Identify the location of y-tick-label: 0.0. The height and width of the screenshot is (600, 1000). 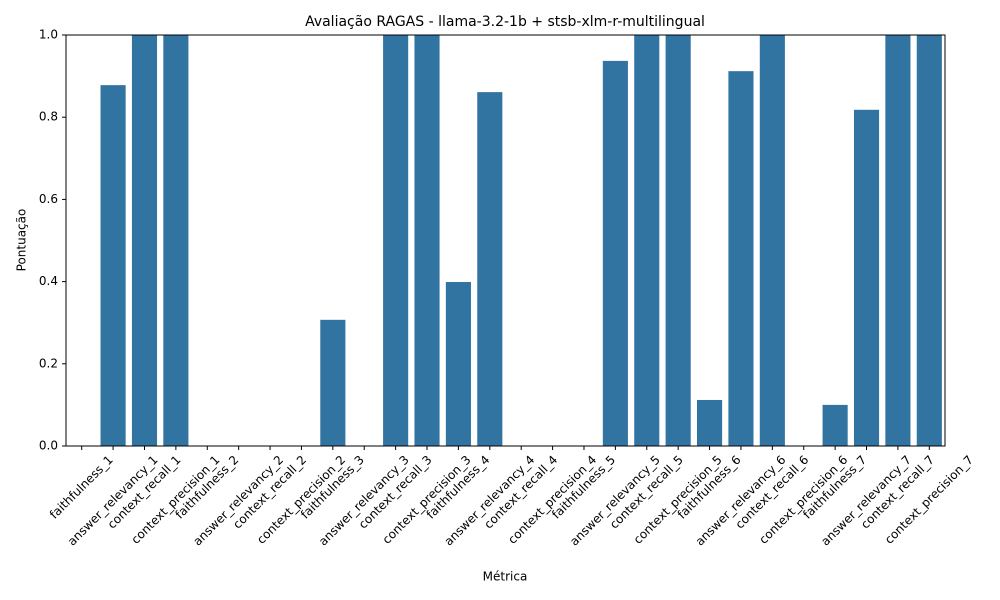
(48, 446).